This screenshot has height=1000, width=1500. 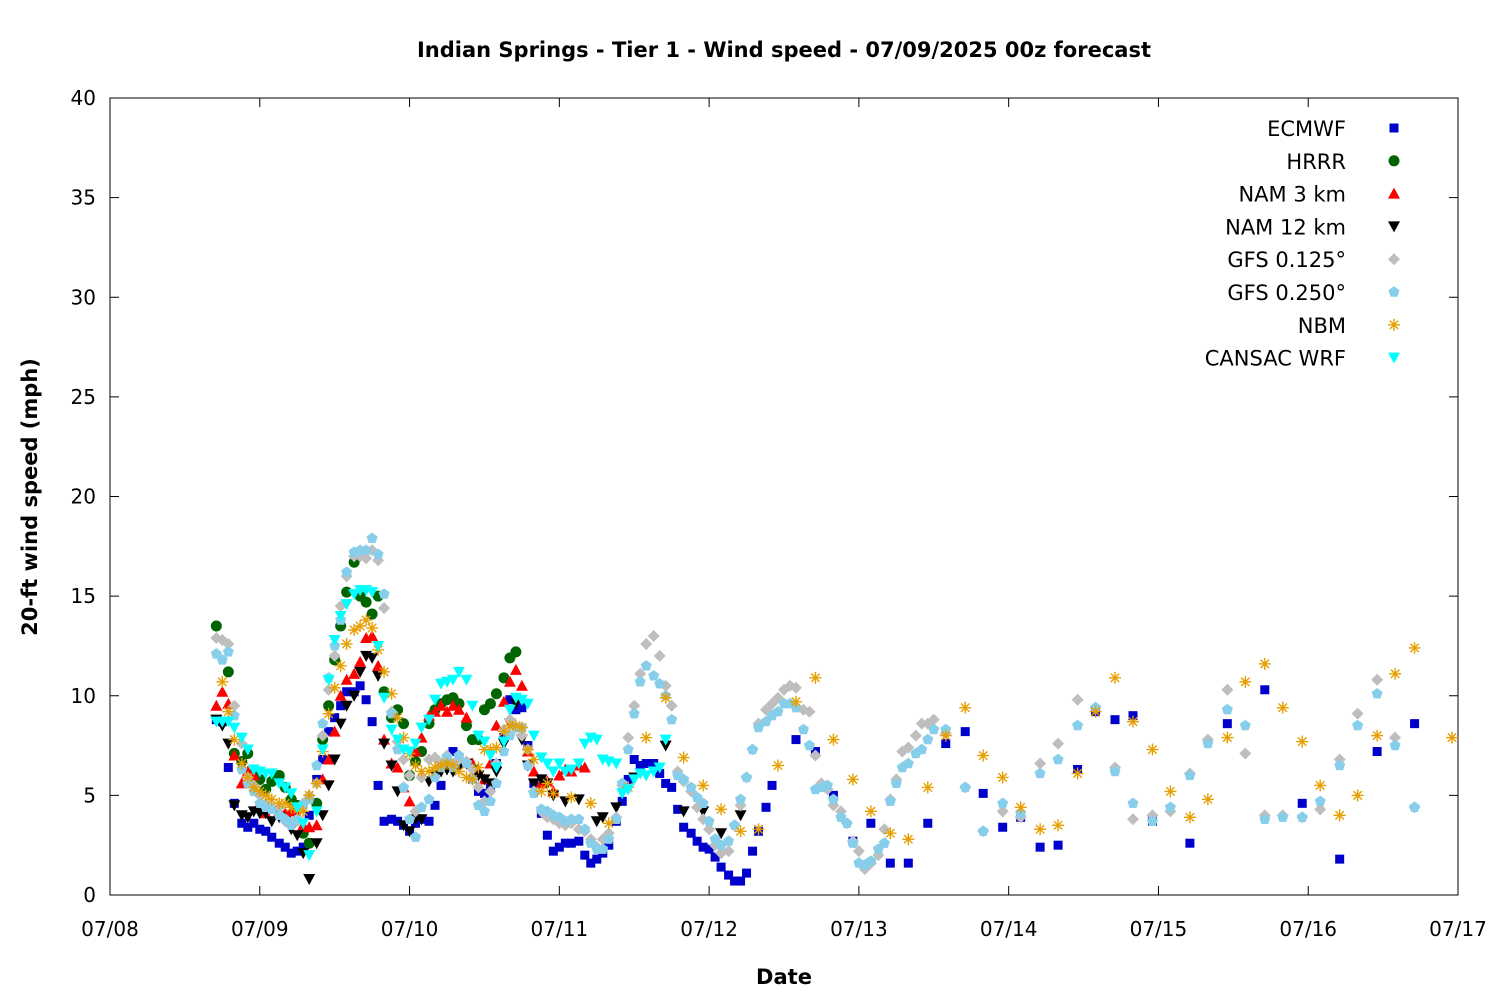 I want to click on x-tick-label: 07/12, so click(x=709, y=929).